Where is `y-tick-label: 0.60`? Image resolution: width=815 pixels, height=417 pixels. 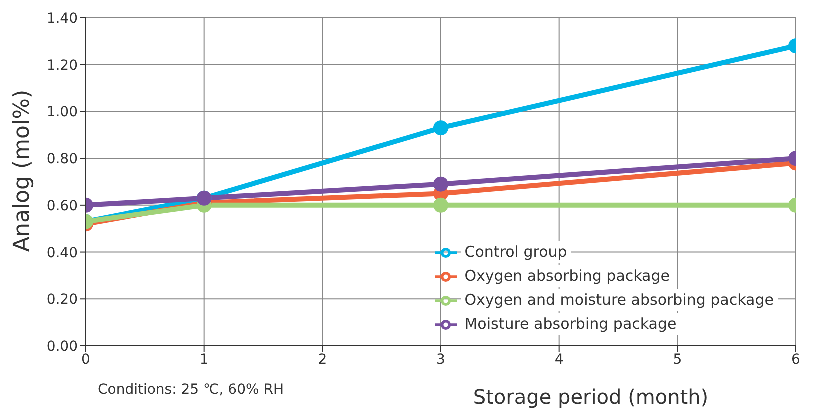 y-tick-label: 0.60 is located at coordinates (62, 206).